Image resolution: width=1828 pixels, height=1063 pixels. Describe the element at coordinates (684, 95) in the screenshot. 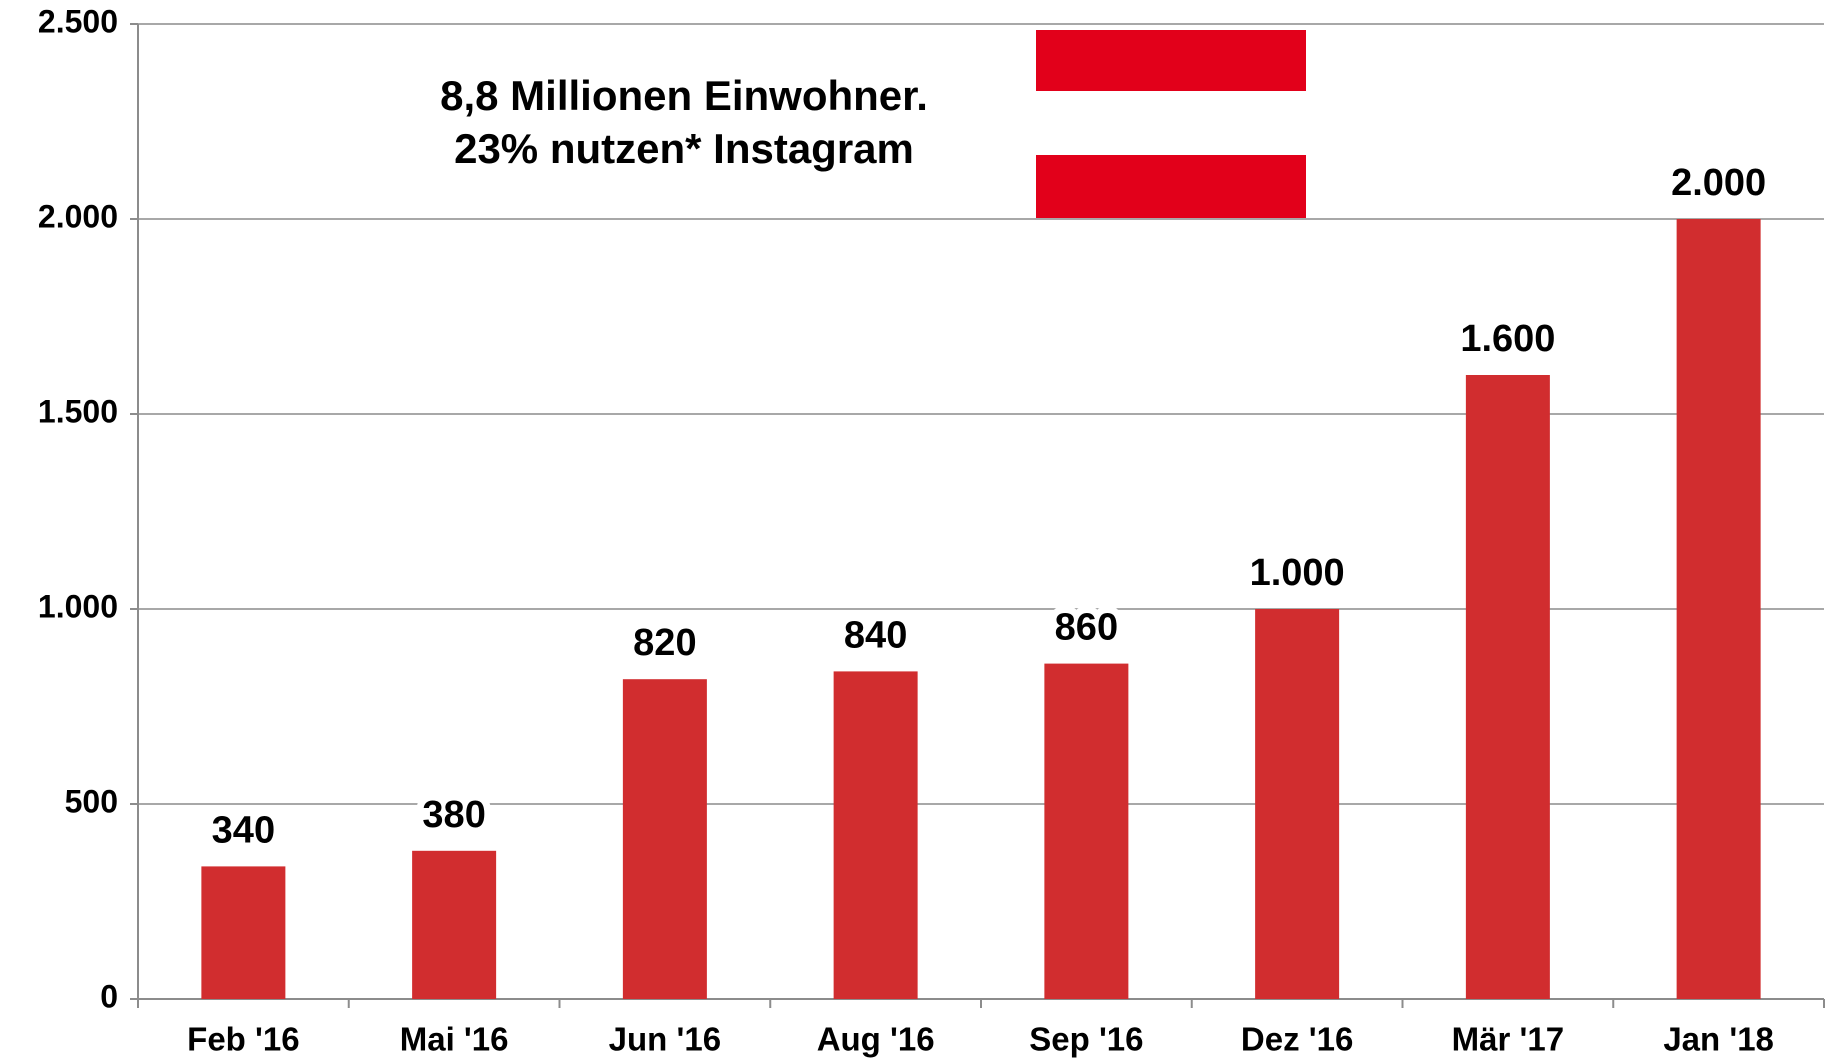

I see `annotation: 8,8 Millionen Einwohner.` at that location.